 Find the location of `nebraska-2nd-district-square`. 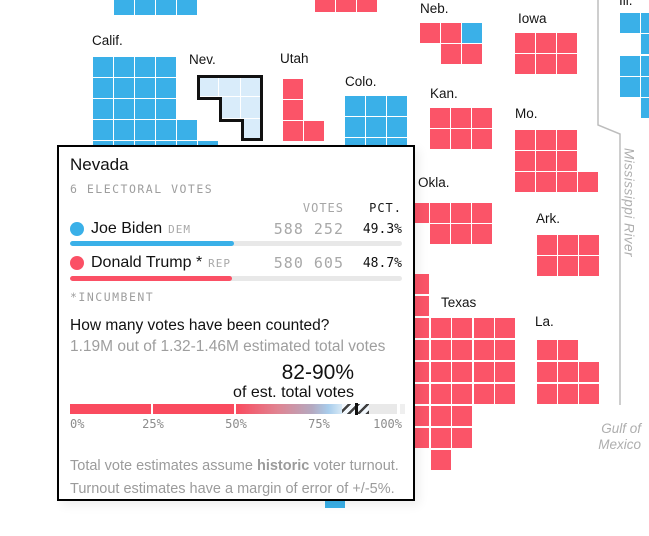

nebraska-2nd-district-square is located at coordinates (472, 33).